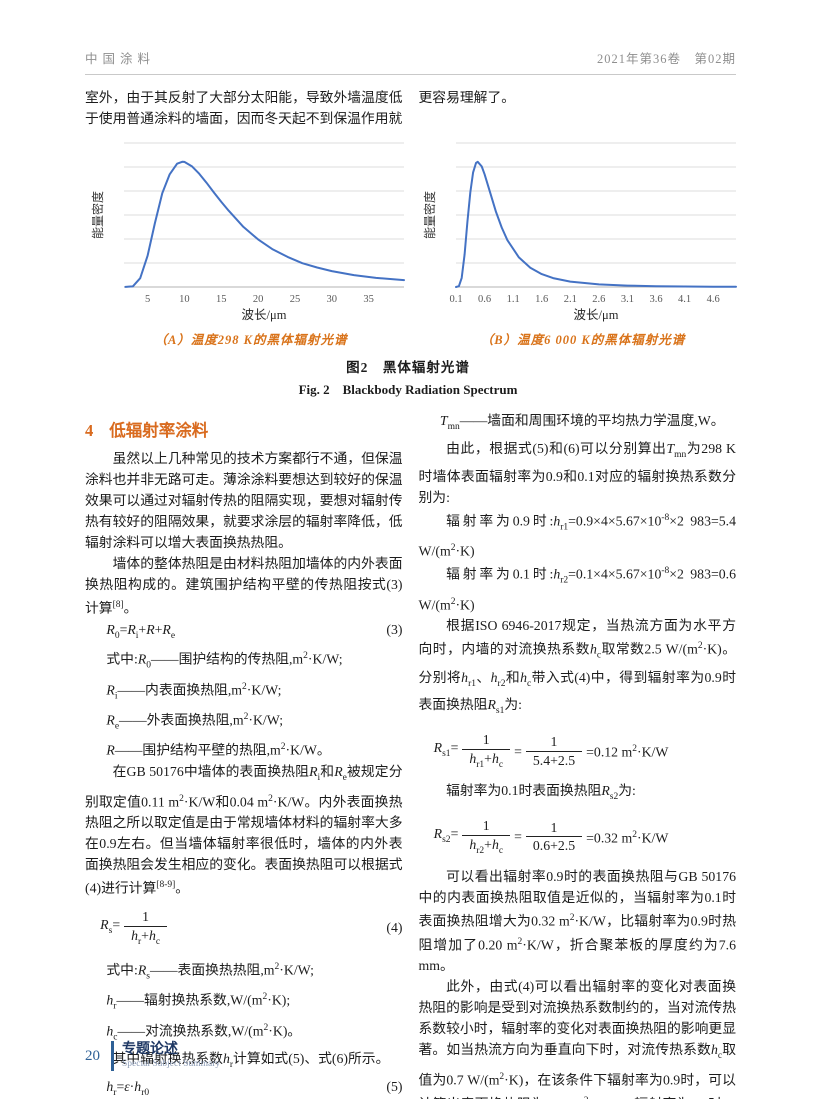 The height and width of the screenshot is (1099, 816). I want to click on chart-b-svg: 0.1 0.6 1.1 1.6 2.1 2.6 3.1 3.6 4.1 4.6 波长/μm 能量密度, so click(579, 232).